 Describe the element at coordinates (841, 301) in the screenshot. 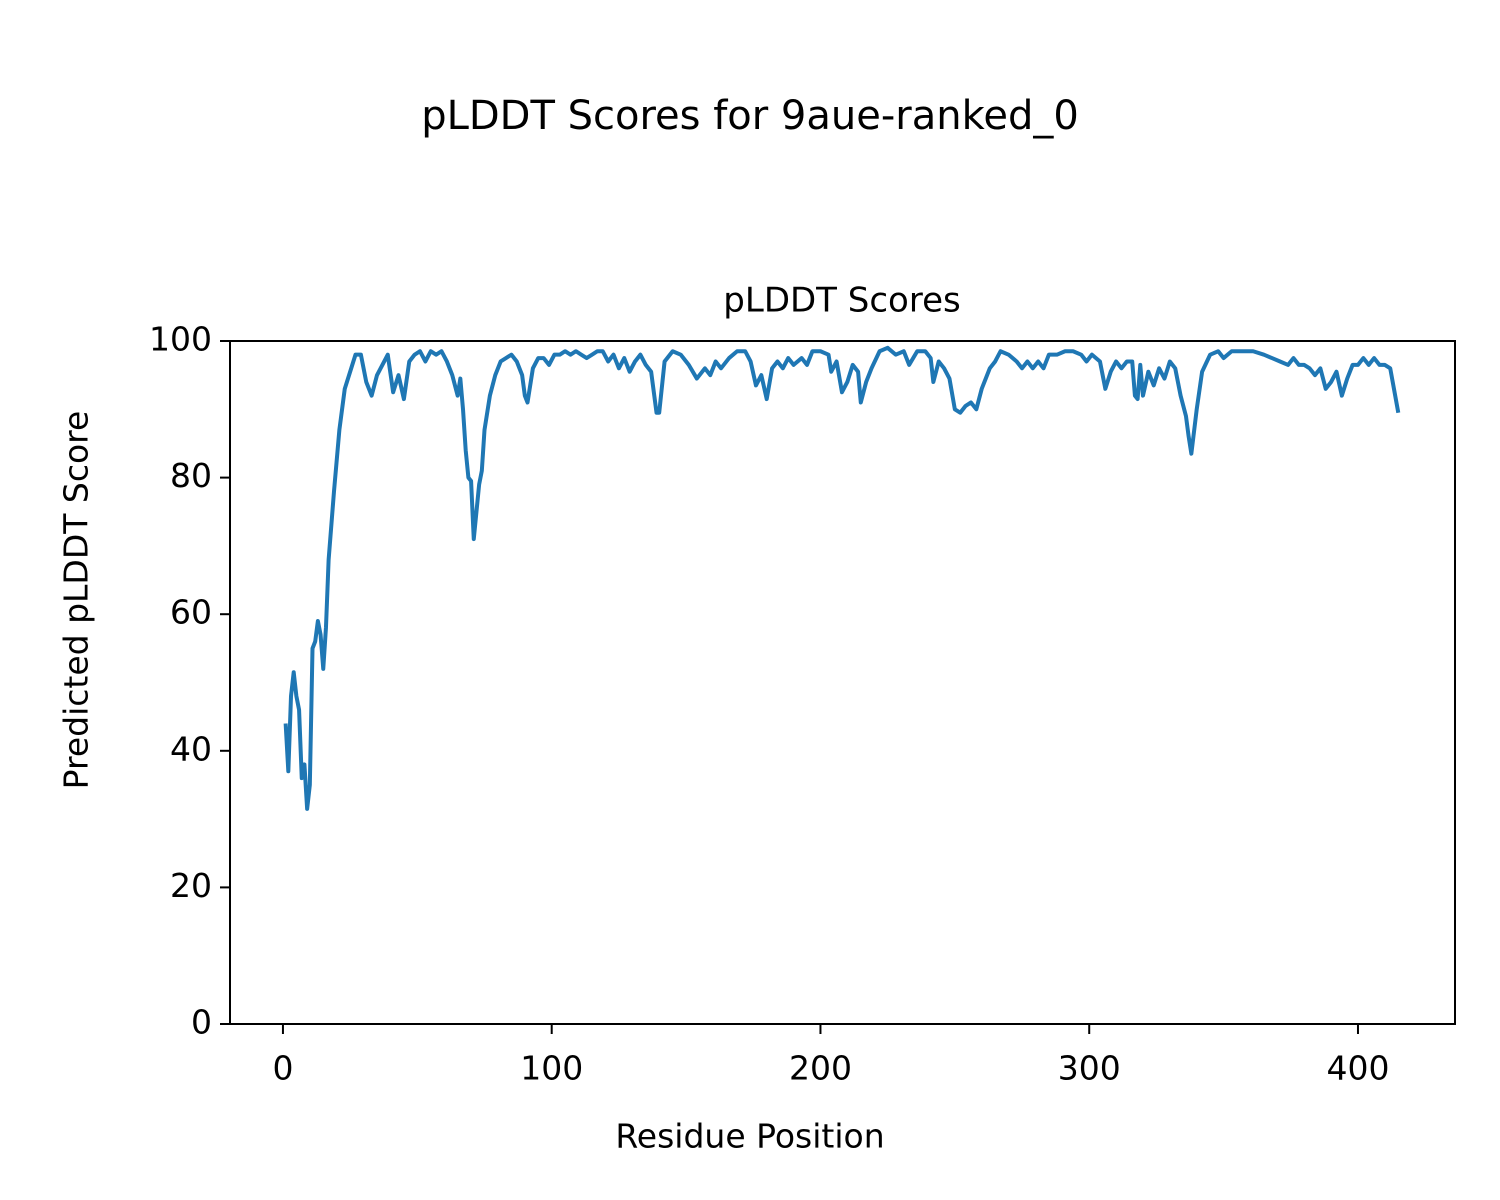

I see `axes-title: pLDDT Scores` at that location.